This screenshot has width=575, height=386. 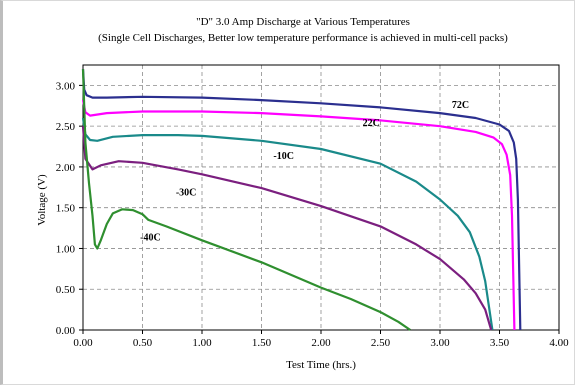 What do you see at coordinates (66, 127) in the screenshot?
I see `y-tick-label: 2.50` at bounding box center [66, 127].